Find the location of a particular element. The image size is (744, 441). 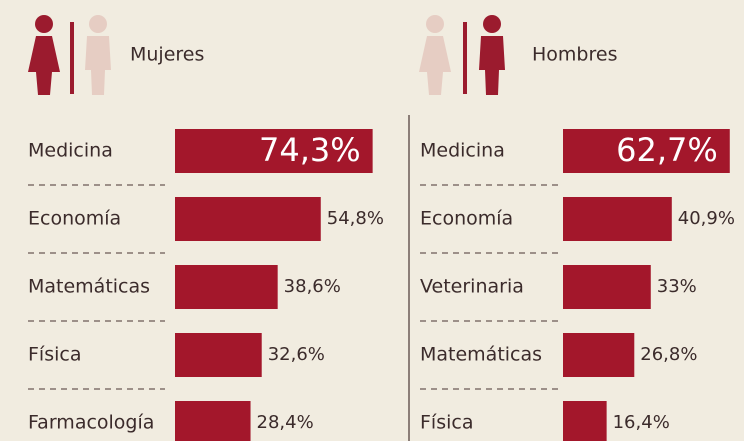

value-label: 38,6% is located at coordinates (312, 286).